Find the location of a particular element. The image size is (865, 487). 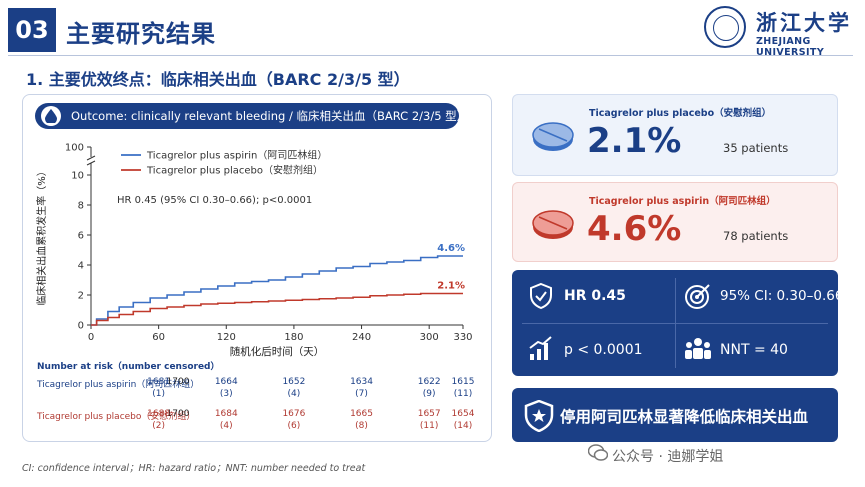

shield-check-icon is located at coordinates (541, 296).